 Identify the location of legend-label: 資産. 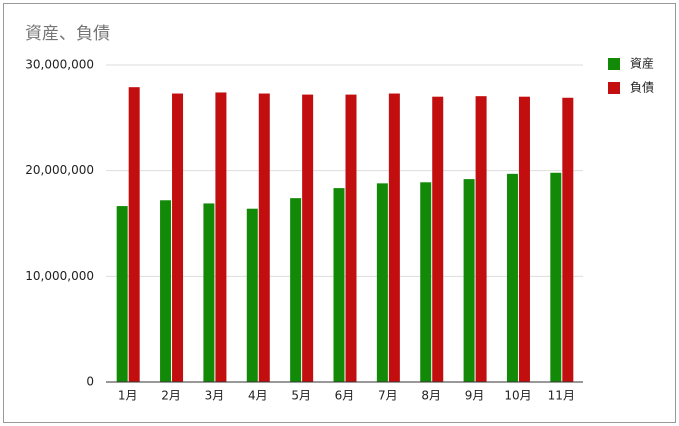
(642, 63).